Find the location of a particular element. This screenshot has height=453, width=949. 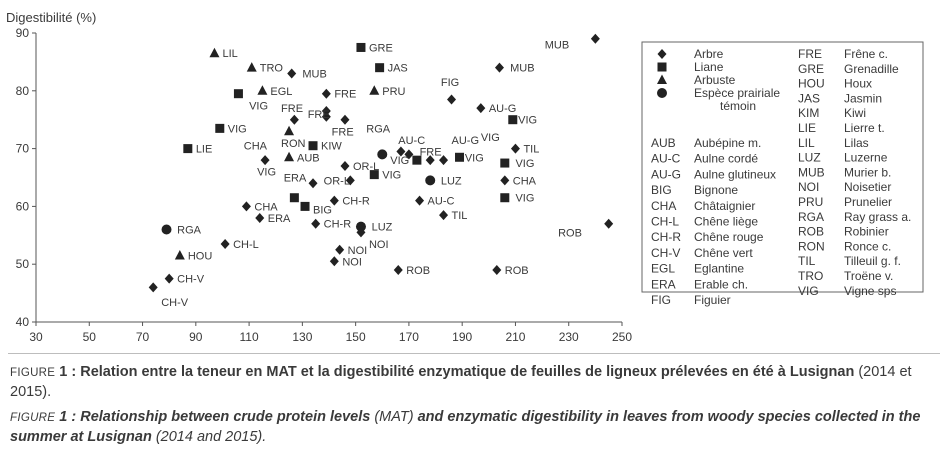

legend-name: Kiwi is located at coordinates (855, 113).